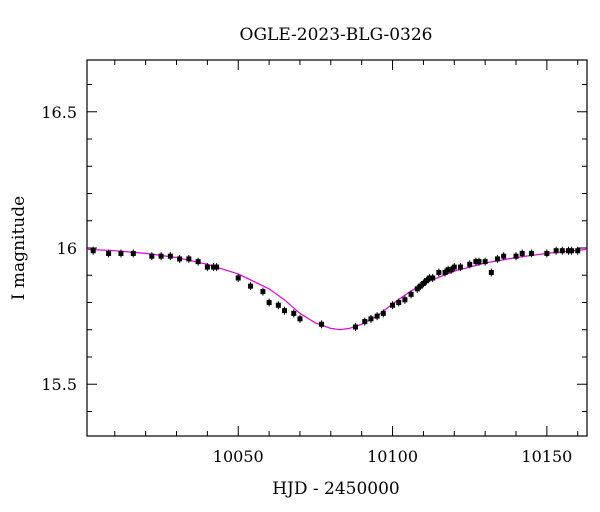 The image size is (600, 512). What do you see at coordinates (59, 112) in the screenshot?
I see `y-tick-label: 16.5` at bounding box center [59, 112].